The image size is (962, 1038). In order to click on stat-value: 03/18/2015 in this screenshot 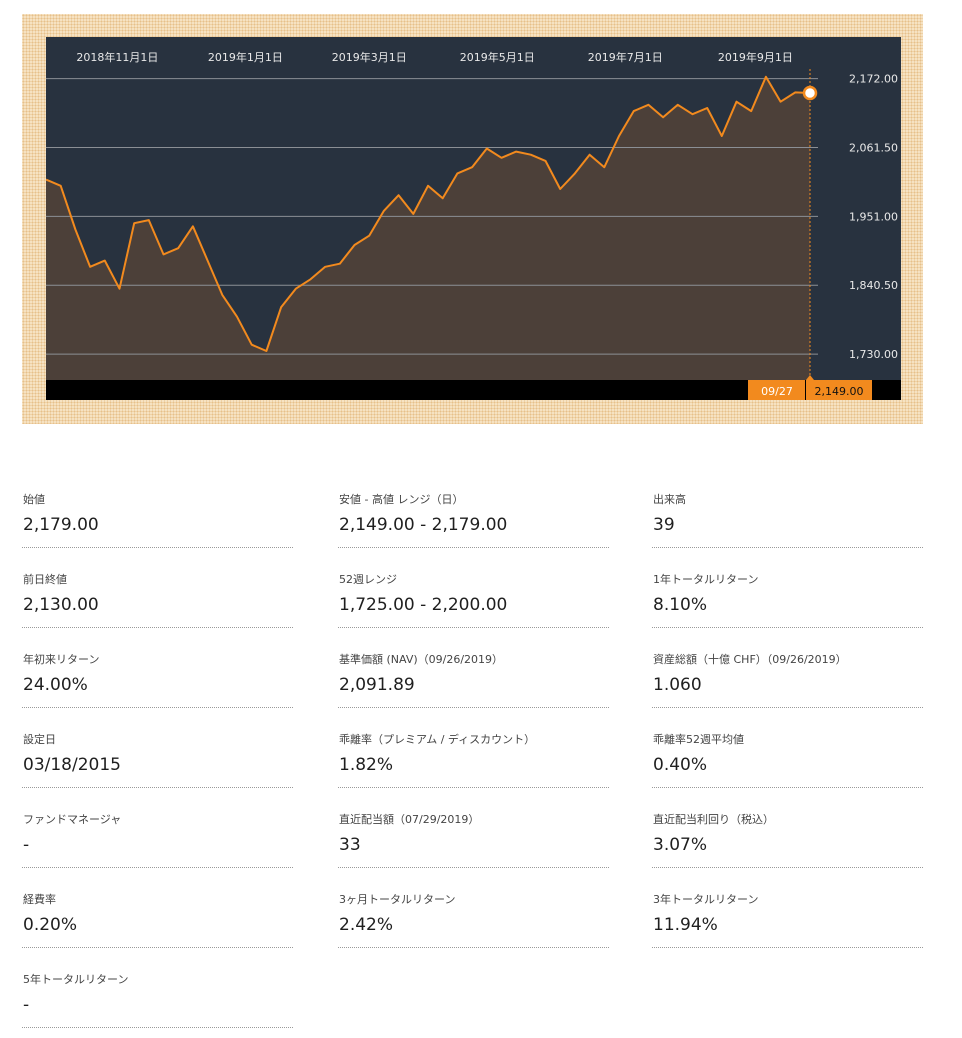, I will do `click(72, 765)`.